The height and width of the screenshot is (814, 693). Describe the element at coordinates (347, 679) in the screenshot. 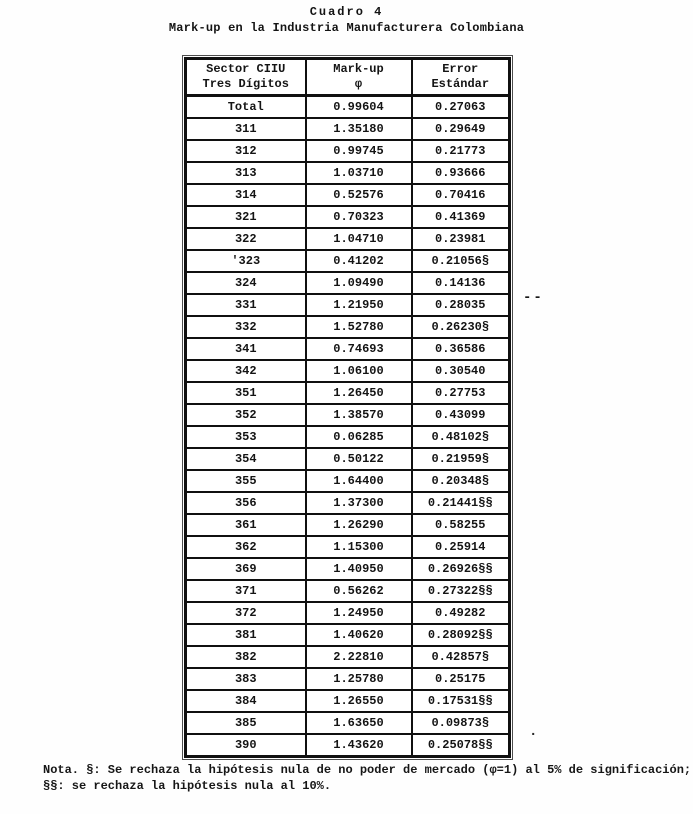

I see `table-row: 383 1.25780 0.25175` at that location.